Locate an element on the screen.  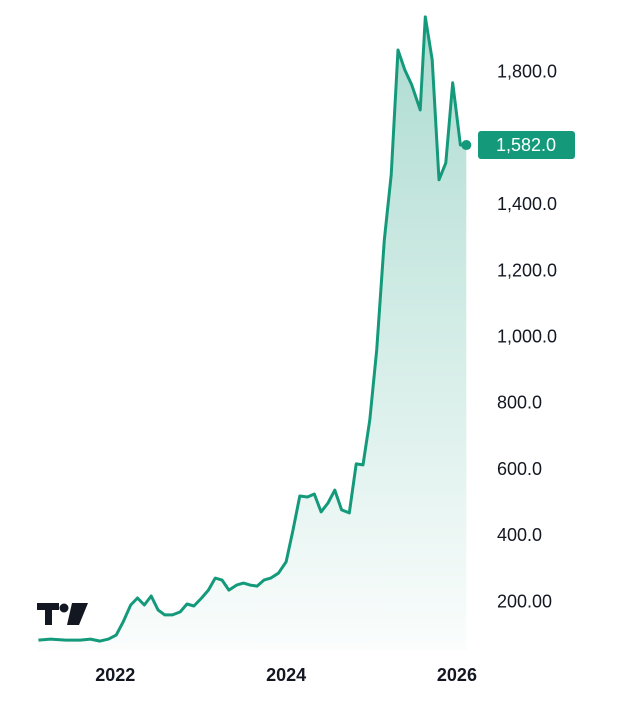
last-point is located at coordinates (466, 145).